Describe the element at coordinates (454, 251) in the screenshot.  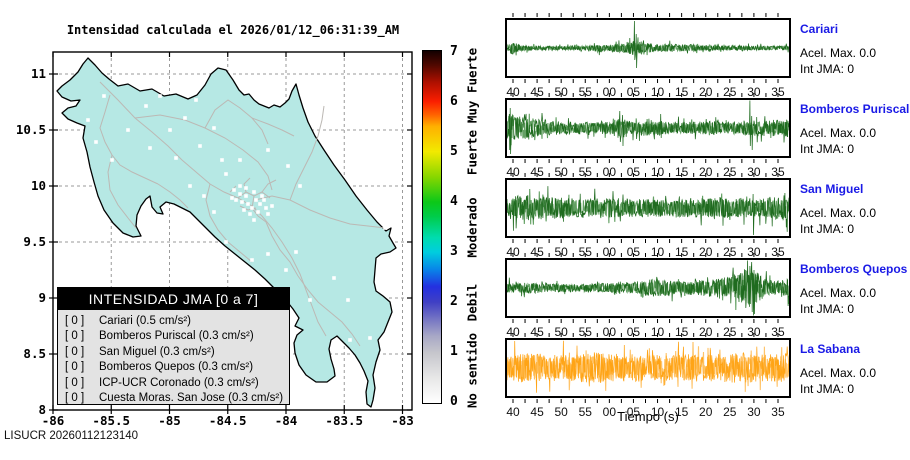
I see `colorbar-tick-label: 3` at that location.